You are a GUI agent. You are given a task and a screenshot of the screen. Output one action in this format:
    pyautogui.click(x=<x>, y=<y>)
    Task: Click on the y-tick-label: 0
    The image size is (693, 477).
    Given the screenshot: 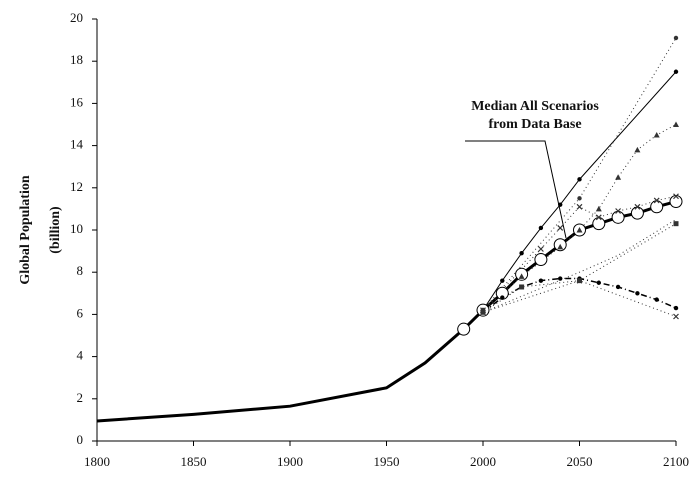 What is the action you would take?
    pyautogui.click(x=80, y=439)
    